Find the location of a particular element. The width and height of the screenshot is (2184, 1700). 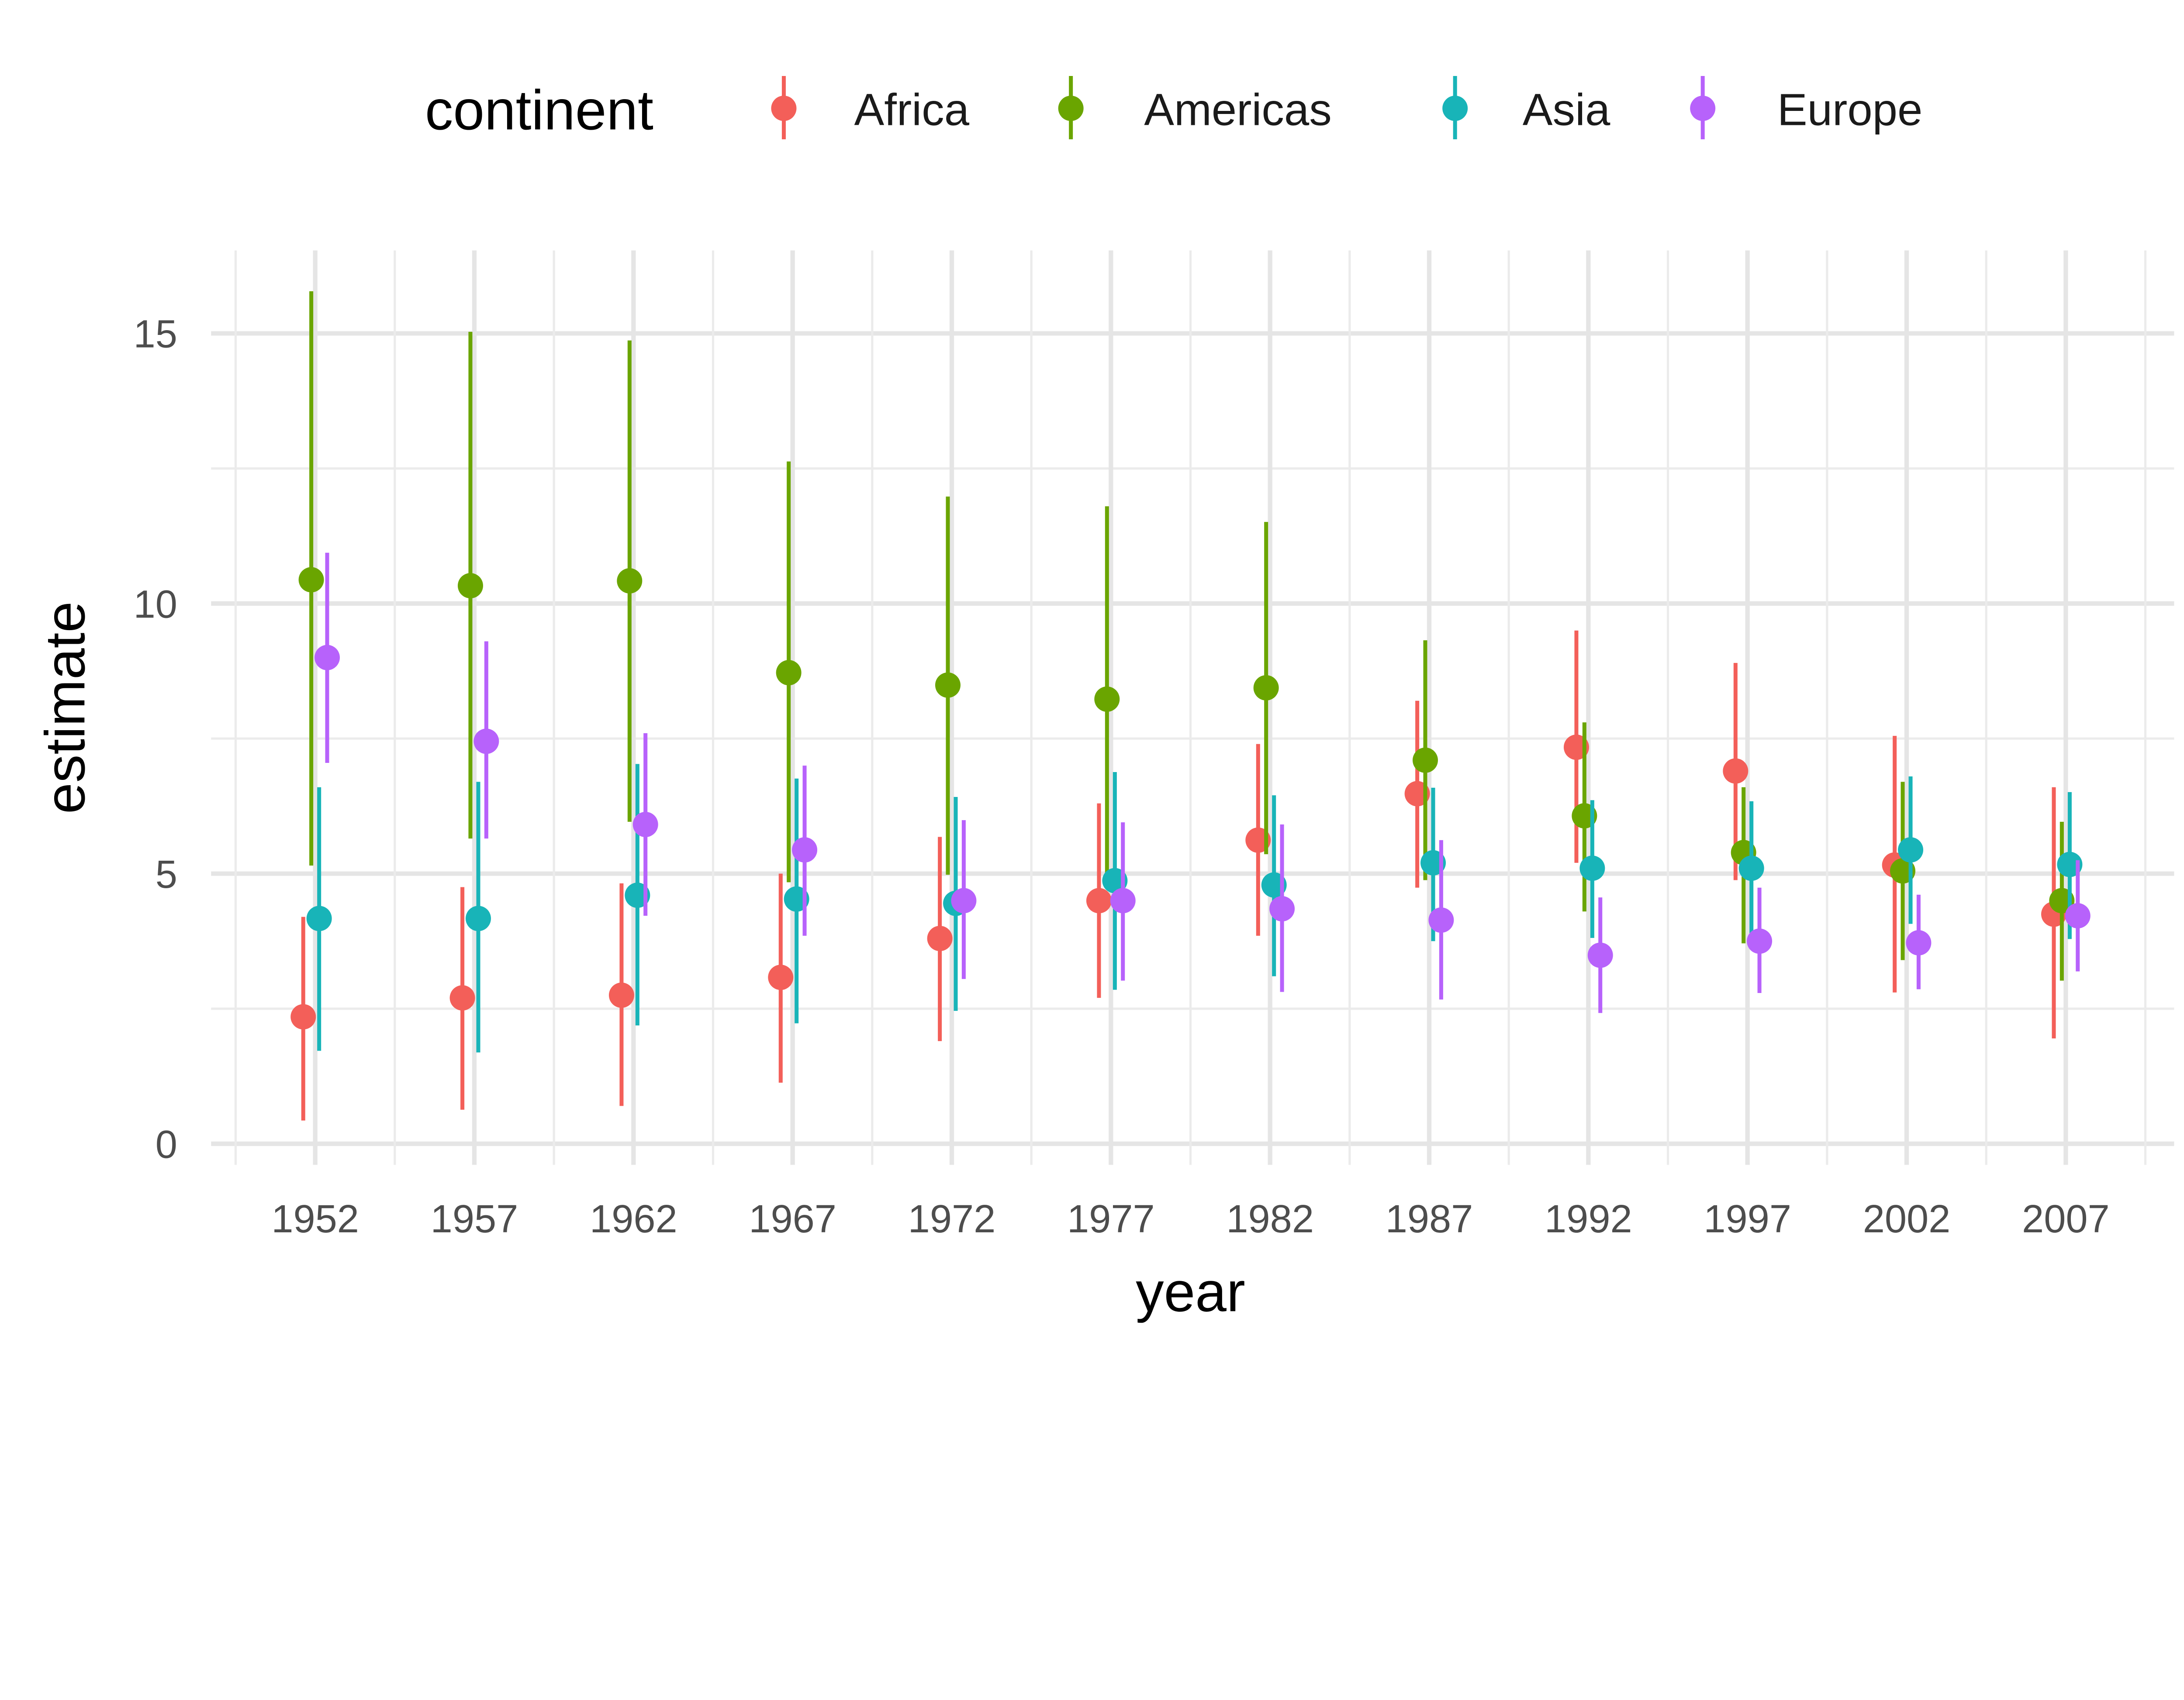

x-tick-label: 2007 is located at coordinates (2066, 1219).